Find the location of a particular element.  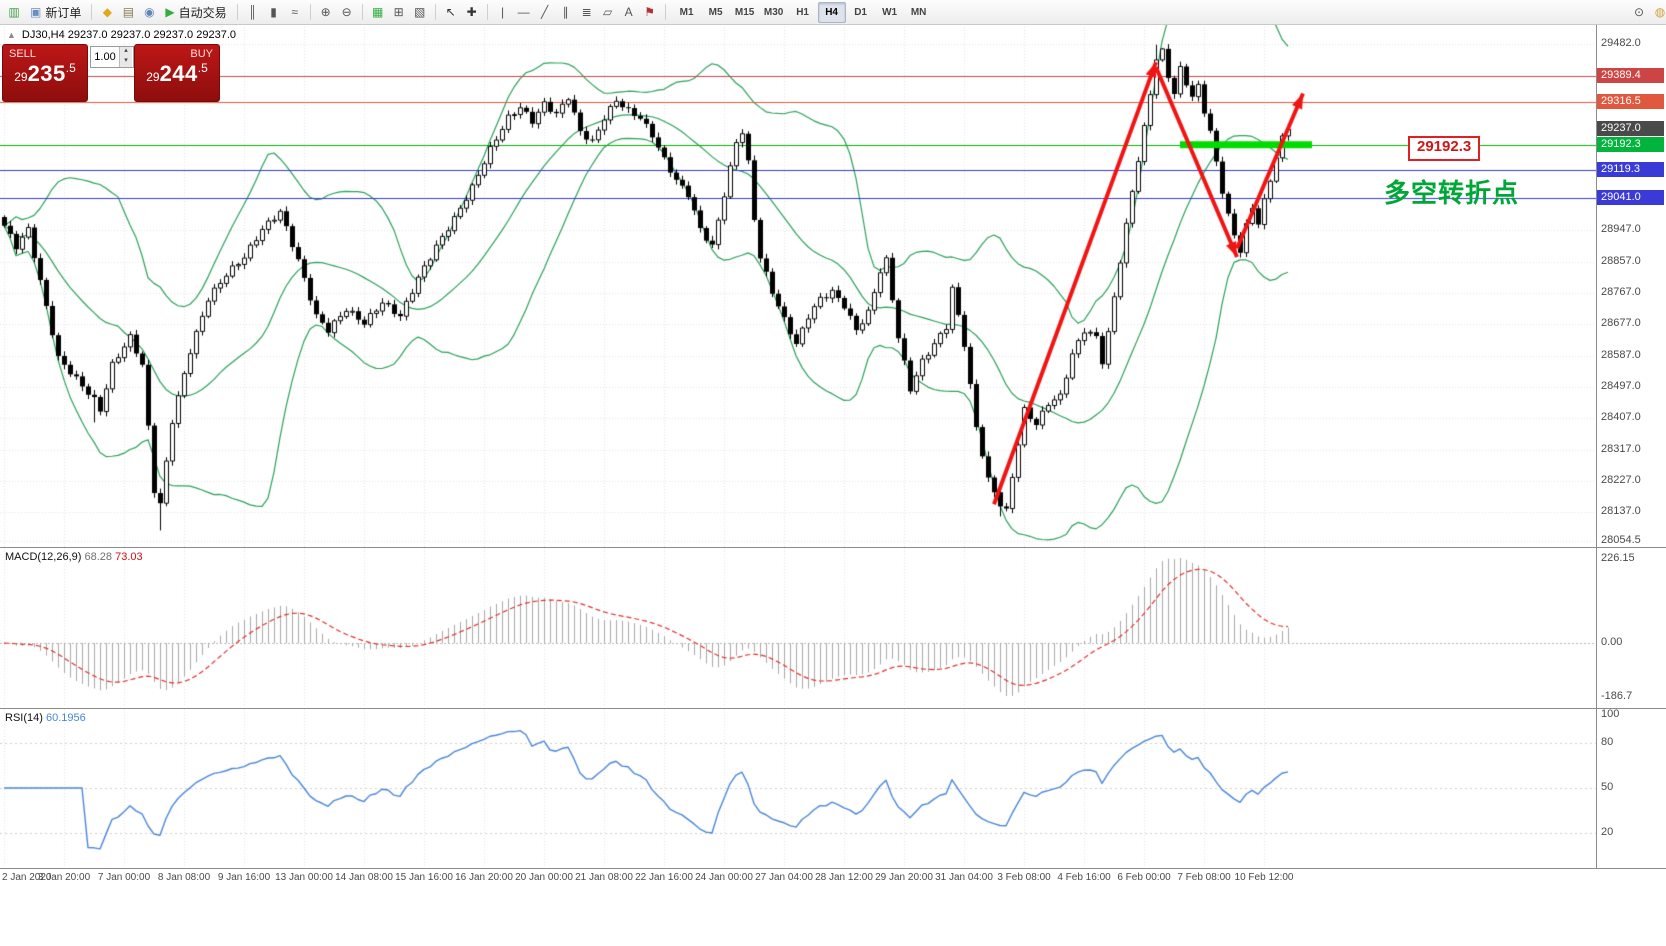

app-icon: ▥ is located at coordinates (14, 12).